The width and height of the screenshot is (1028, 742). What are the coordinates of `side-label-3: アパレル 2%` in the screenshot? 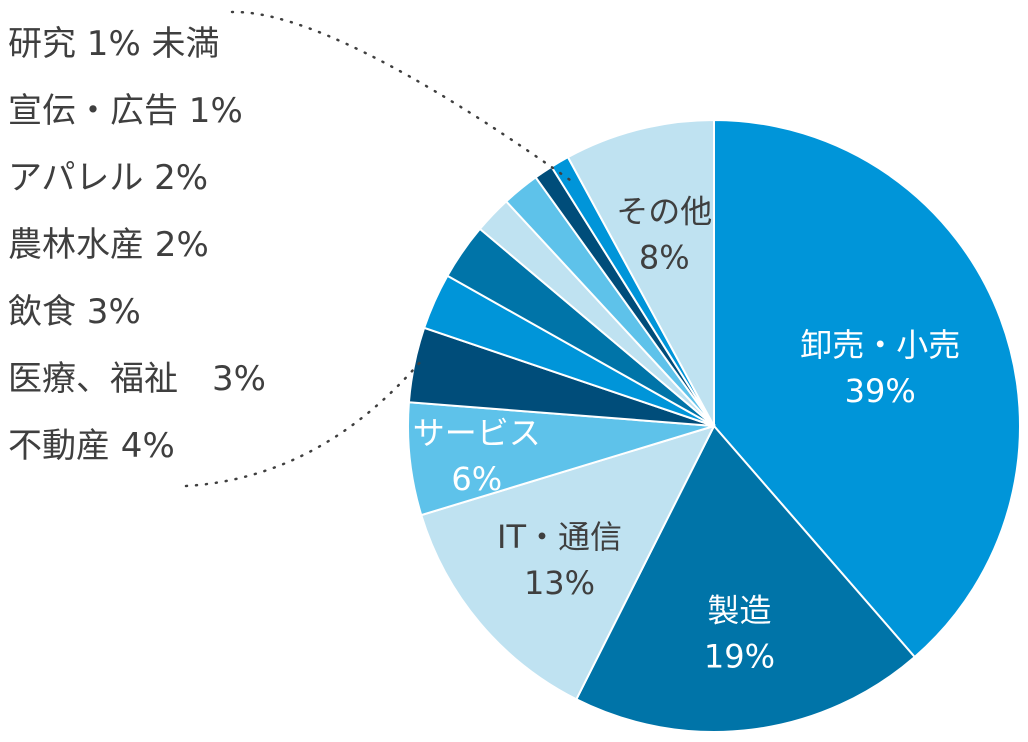 It's located at (108, 178).